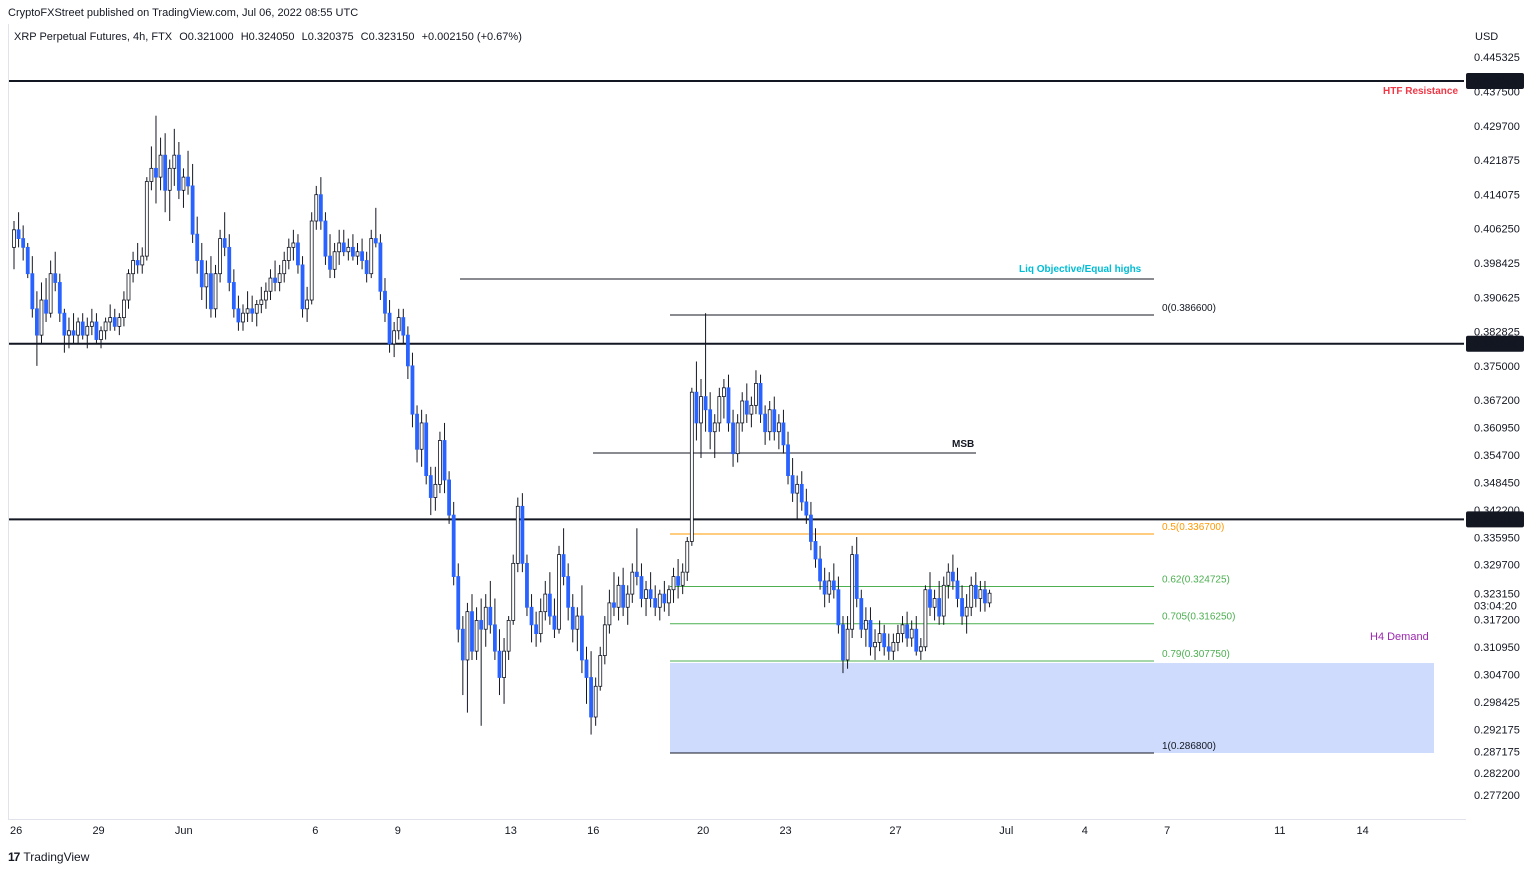  I want to click on symbol-title: XRP Perpetual Futures, 4h, FTX, so click(93, 37).